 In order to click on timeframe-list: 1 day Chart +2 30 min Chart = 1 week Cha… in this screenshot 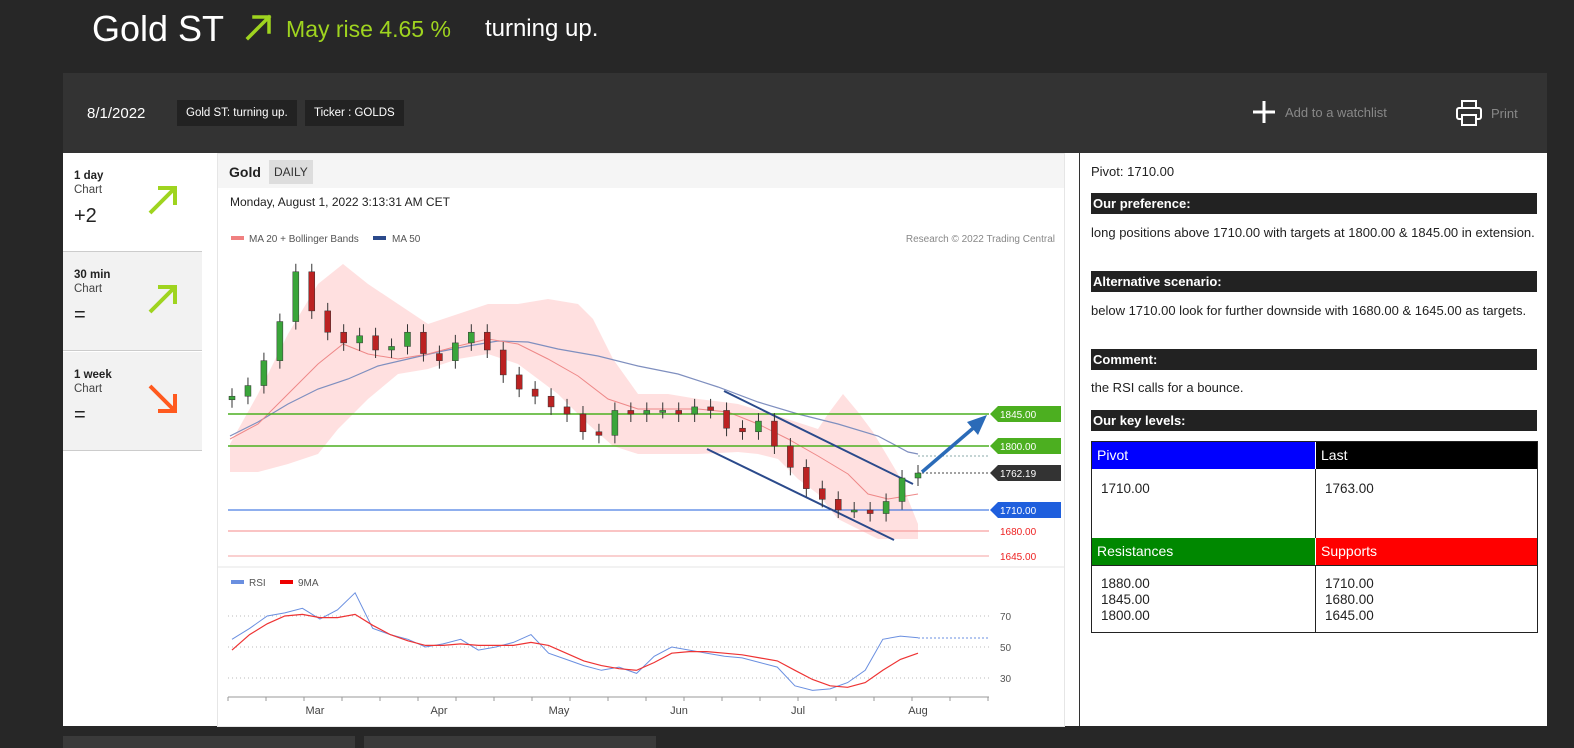, I will do `click(132, 303)`.